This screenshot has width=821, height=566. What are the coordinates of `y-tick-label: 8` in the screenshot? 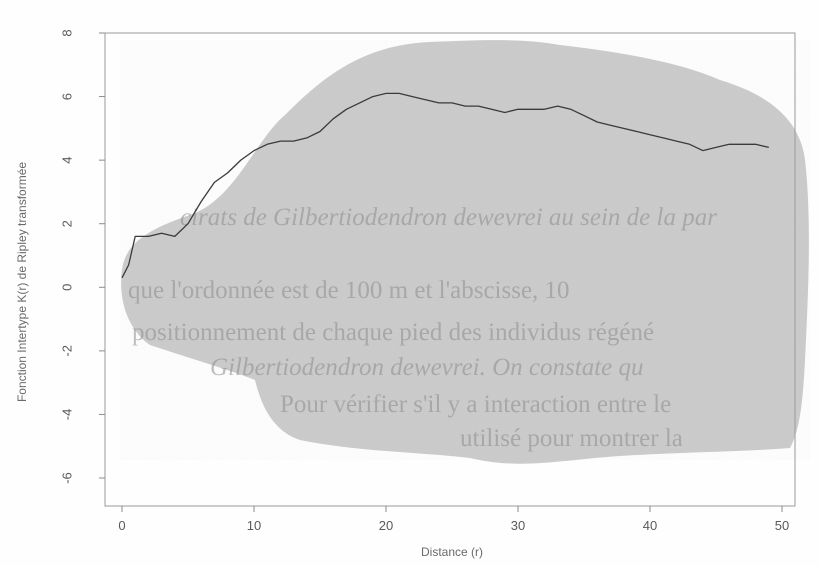 It's located at (66, 32).